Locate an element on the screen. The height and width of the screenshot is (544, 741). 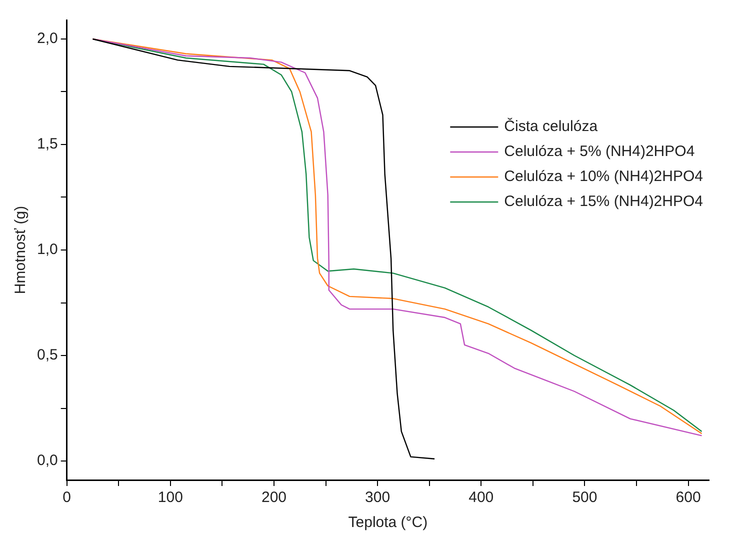
x-tick-label: 600 is located at coordinates (688, 497).